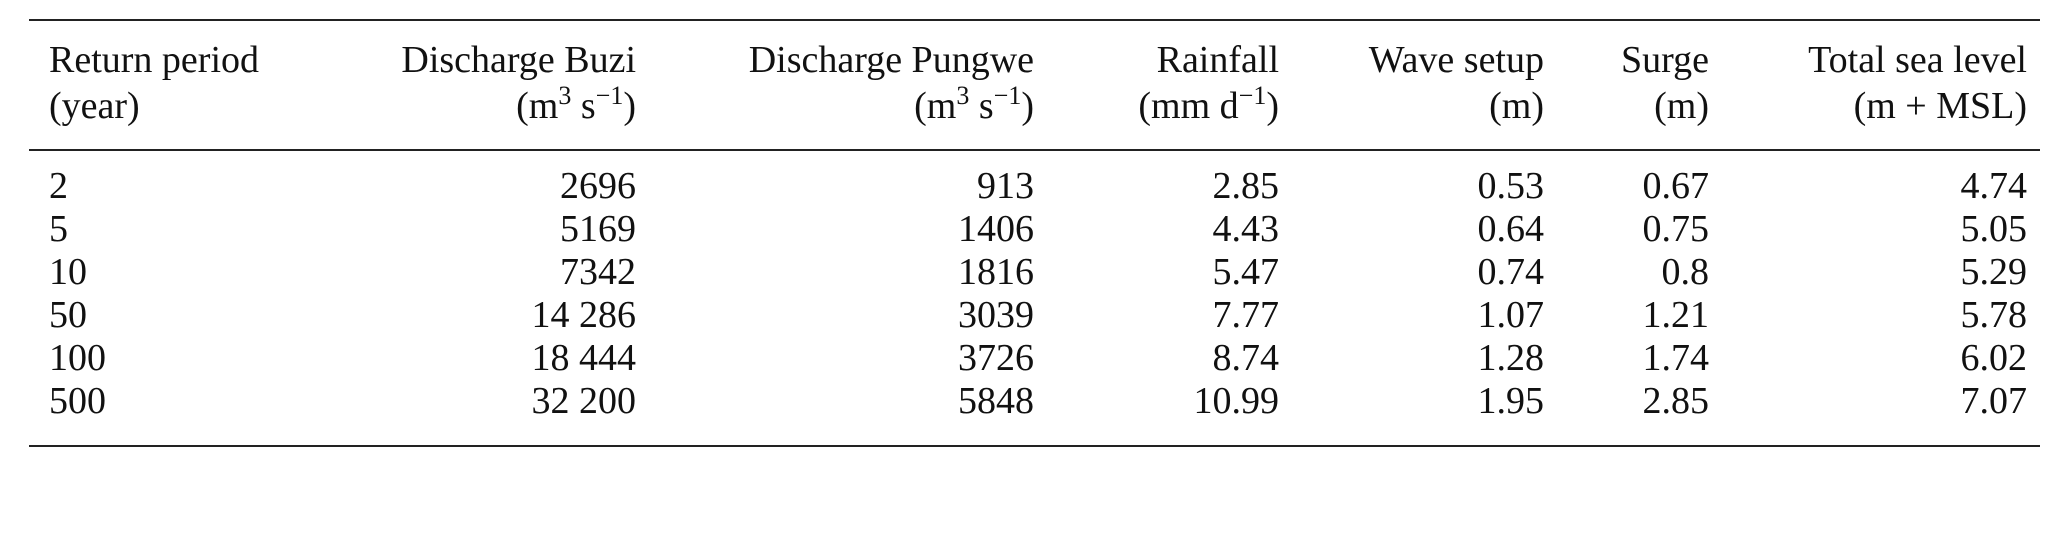 The height and width of the screenshot is (543, 2067). What do you see at coordinates (1246, 358) in the screenshot?
I see `table-cell: 8.74` at bounding box center [1246, 358].